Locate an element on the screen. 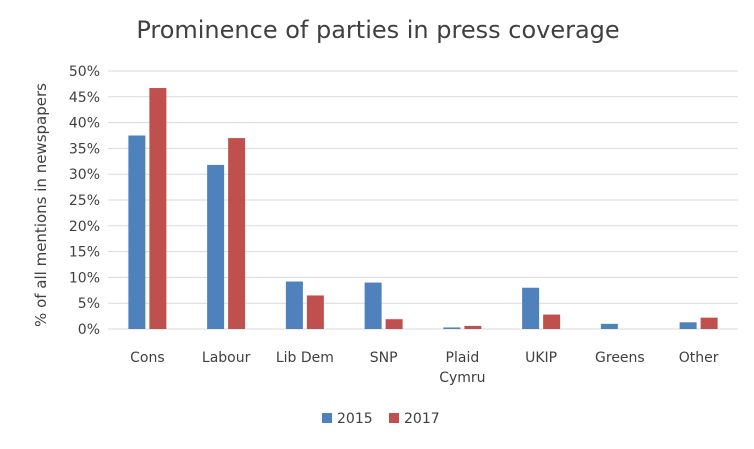 The width and height of the screenshot is (754, 449). x-tick-label: Plaid Cymru is located at coordinates (462, 368).